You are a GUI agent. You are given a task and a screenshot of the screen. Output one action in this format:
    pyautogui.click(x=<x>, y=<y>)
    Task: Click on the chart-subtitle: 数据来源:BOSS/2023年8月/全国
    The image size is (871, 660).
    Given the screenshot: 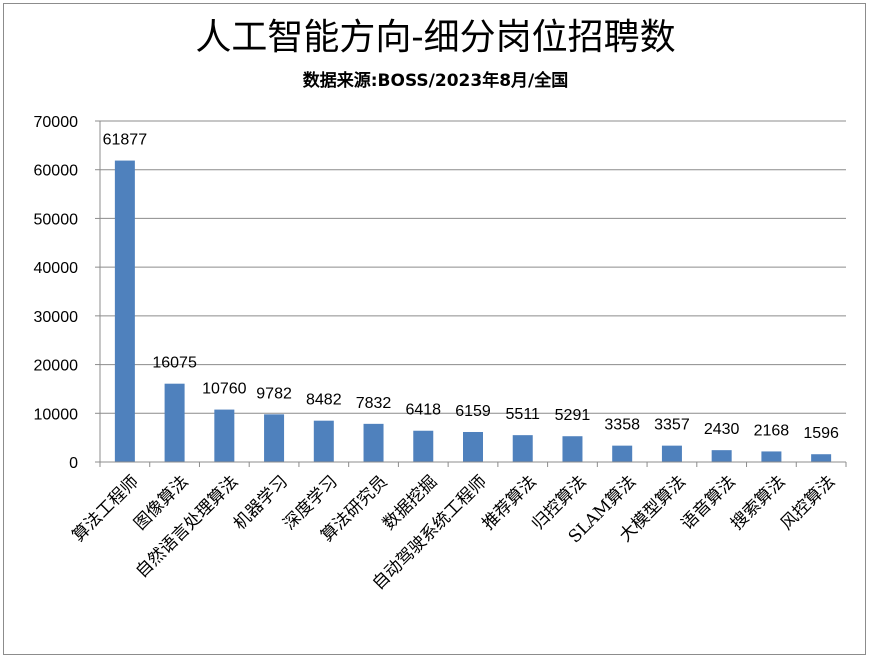 What is the action you would take?
    pyautogui.click(x=435, y=81)
    